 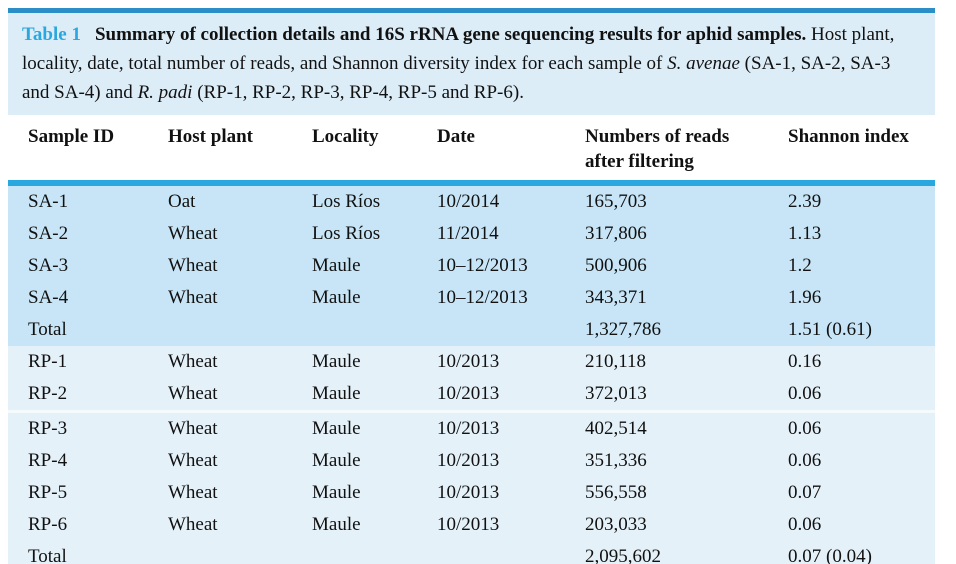 What do you see at coordinates (616, 233) in the screenshot?
I see `cell-reads: 317,806` at bounding box center [616, 233].